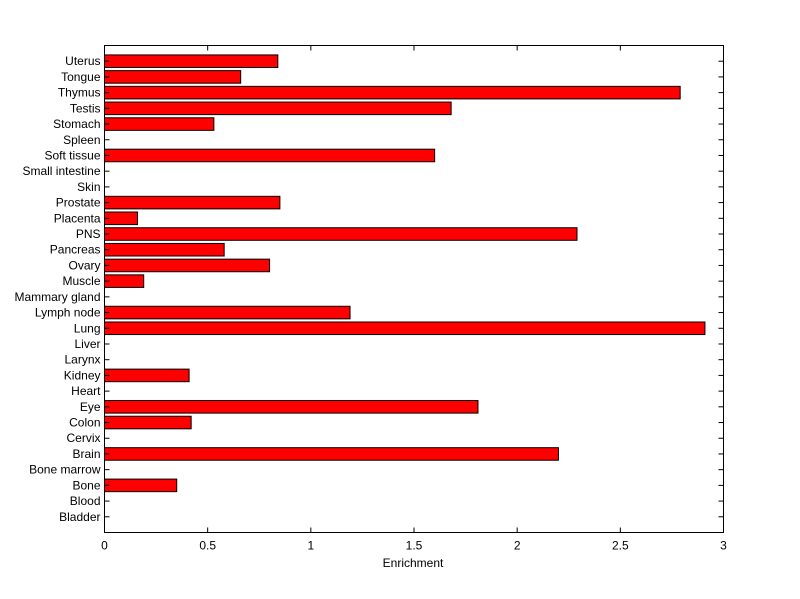  I want to click on bar-prostate, so click(192, 202).